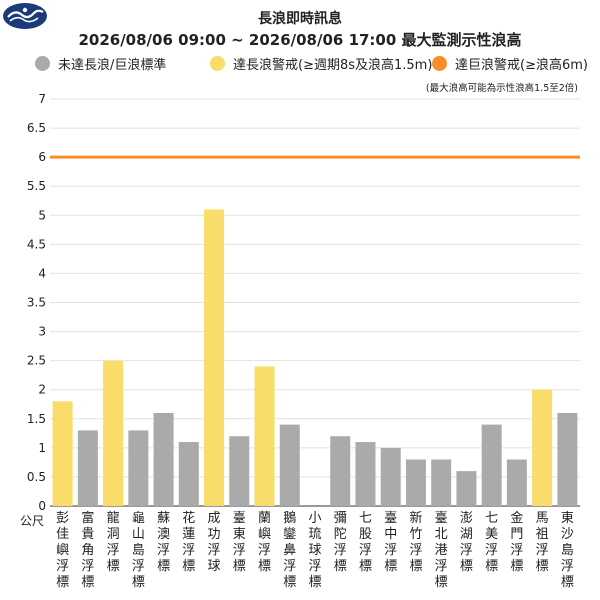 The image size is (600, 600). What do you see at coordinates (333, 65) in the screenshot?
I see `legend-label-long-wave: 達長浪警戒(≥週期8s及浪高1.5m)` at bounding box center [333, 65].